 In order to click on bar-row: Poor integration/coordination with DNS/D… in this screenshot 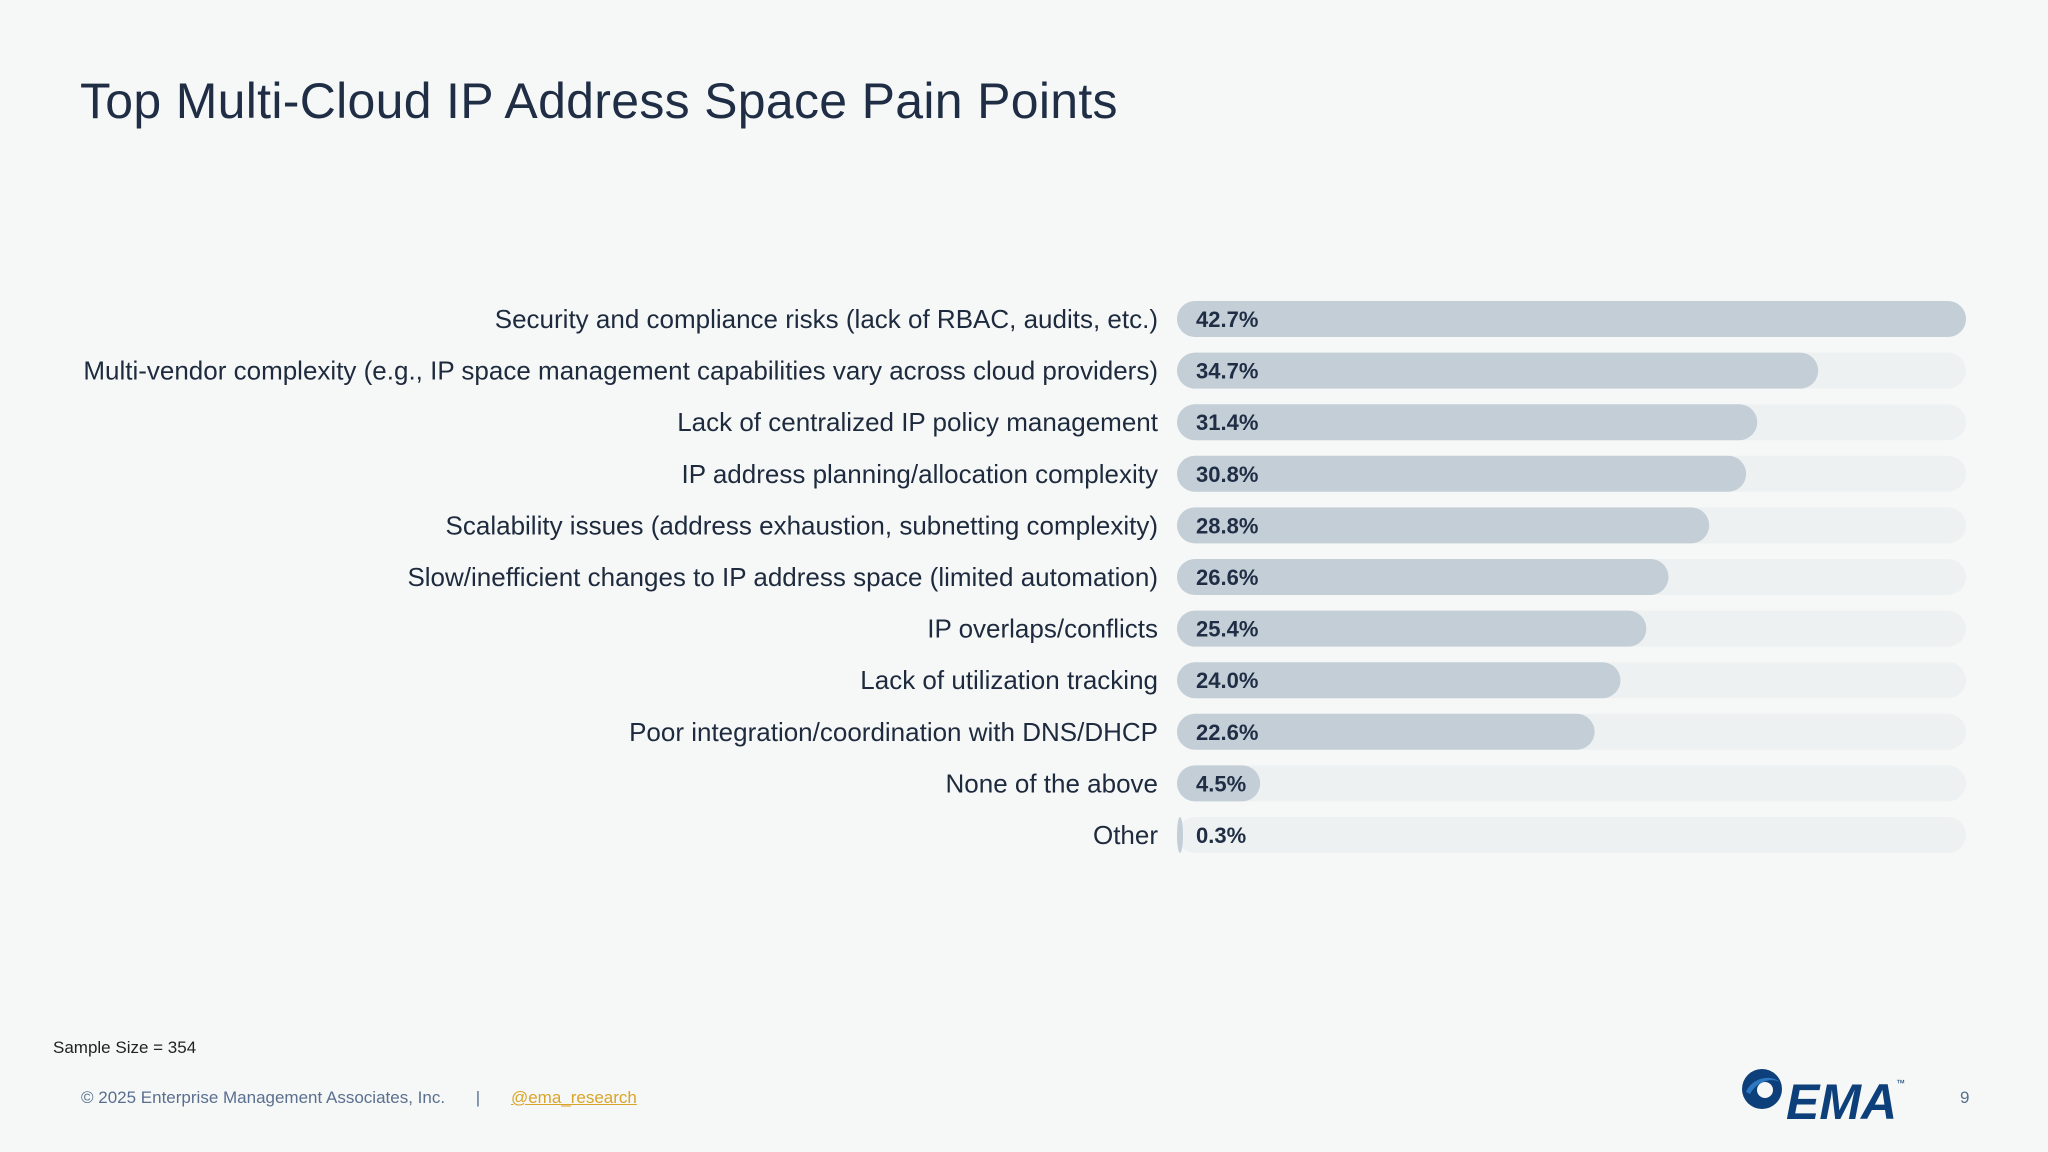, I will do `click(1297, 731)`.